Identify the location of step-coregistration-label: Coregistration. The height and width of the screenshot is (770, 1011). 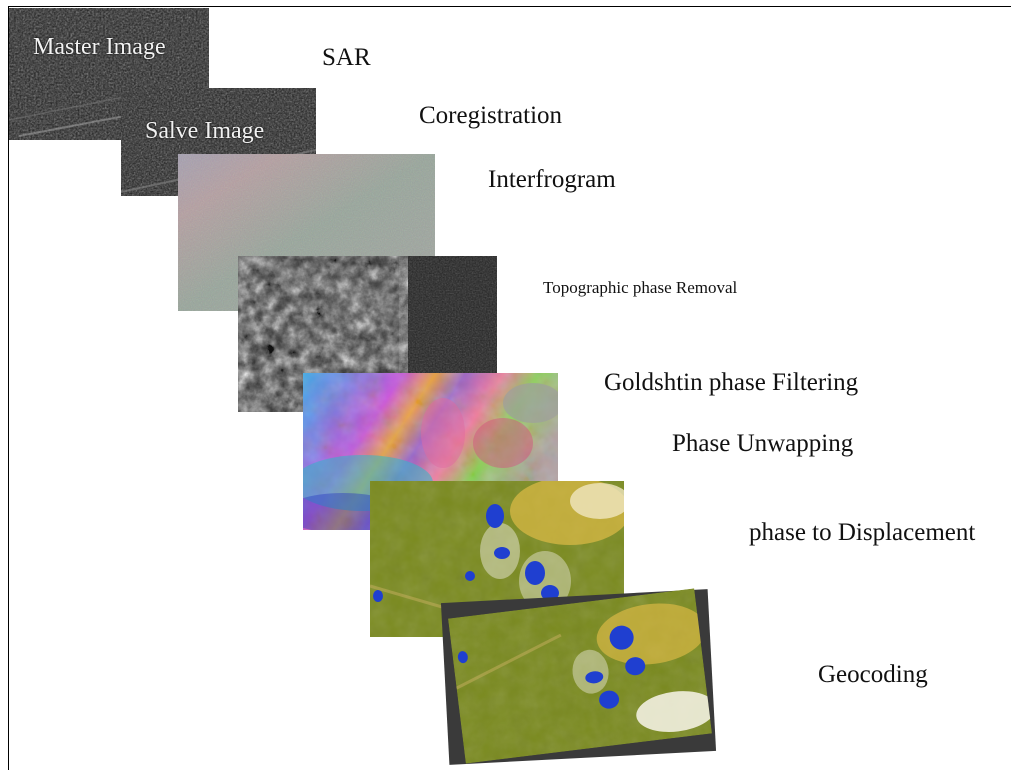
(491, 115).